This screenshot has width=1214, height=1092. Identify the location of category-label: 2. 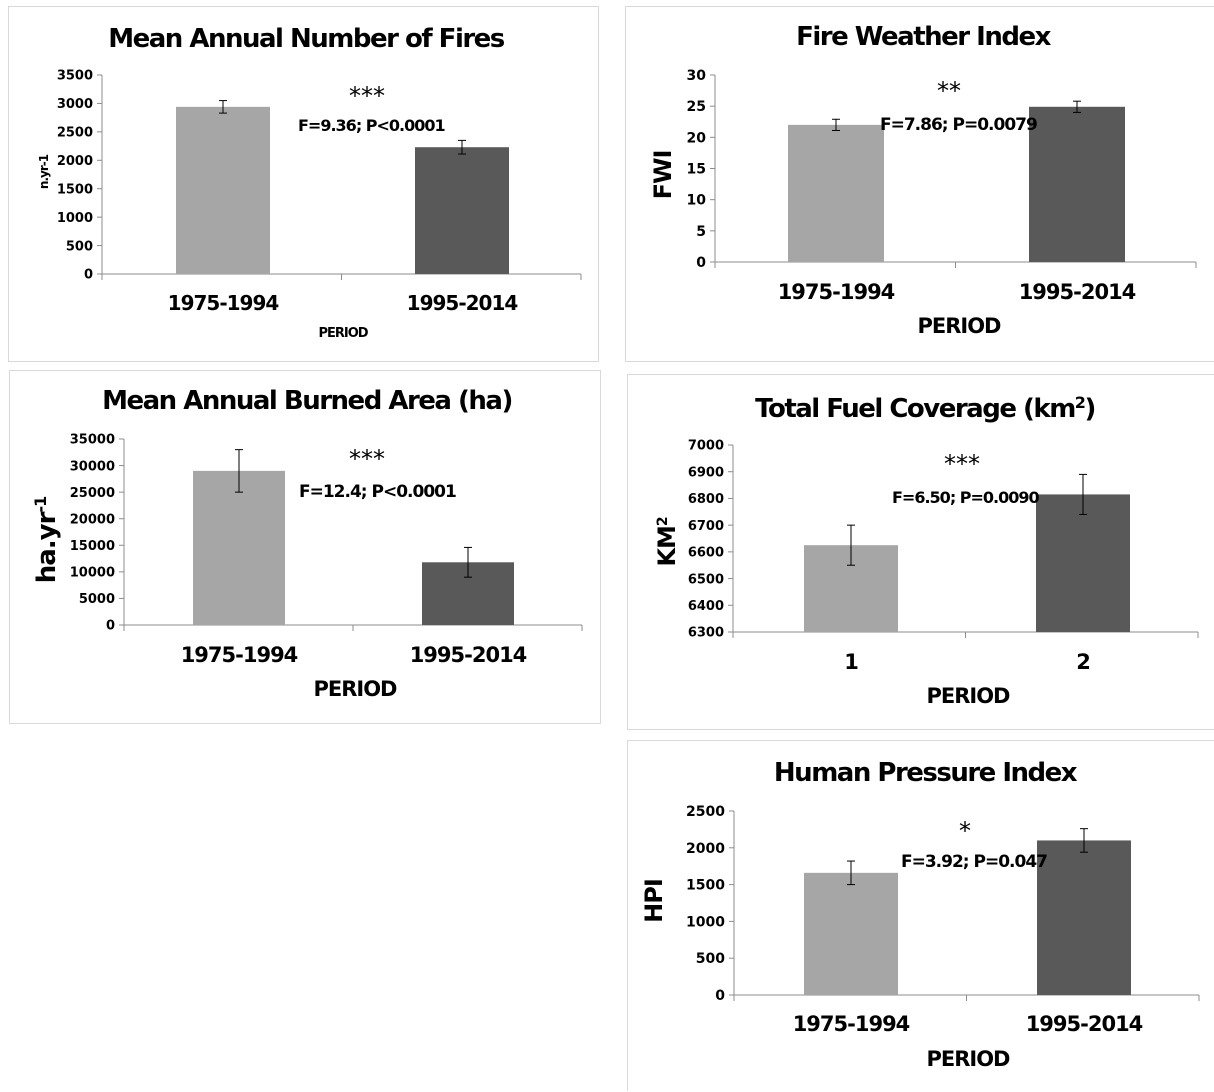
(1083, 662).